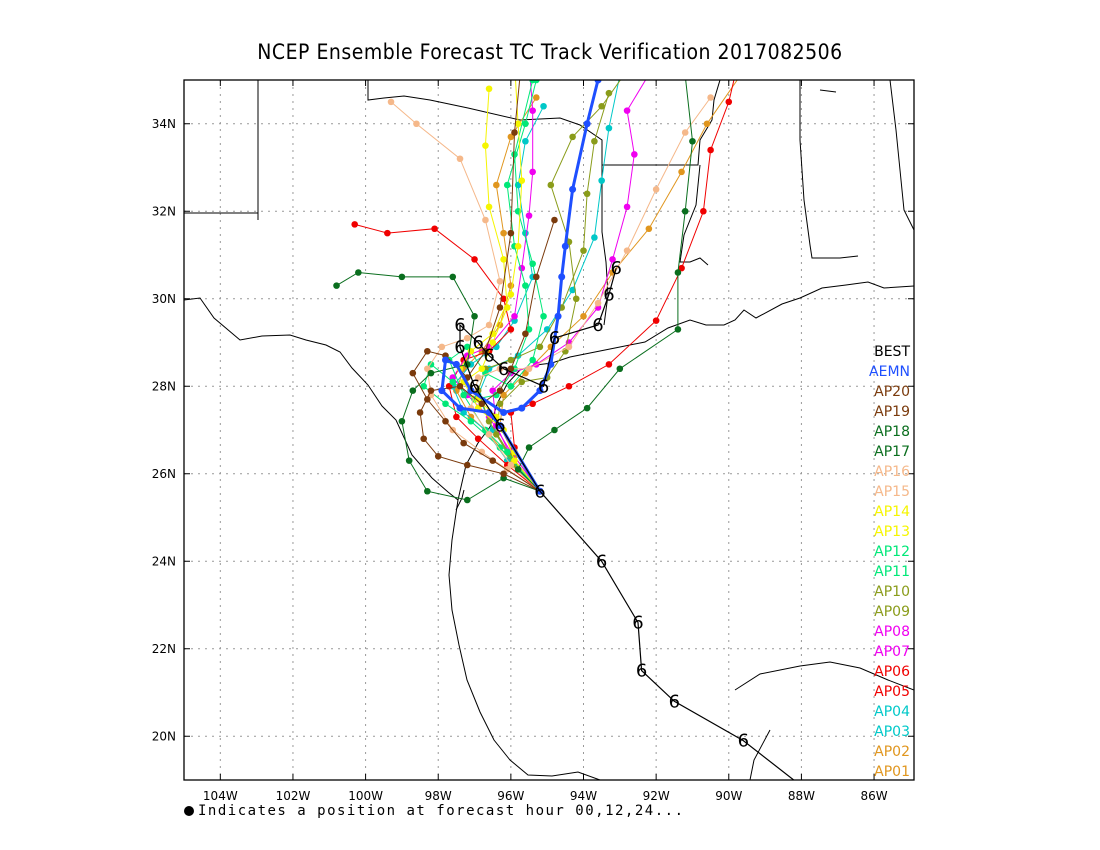 Image resolution: width=1100 pixels, height=850 pixels. I want to click on legend-entry-ap14: AP14, so click(892, 512).